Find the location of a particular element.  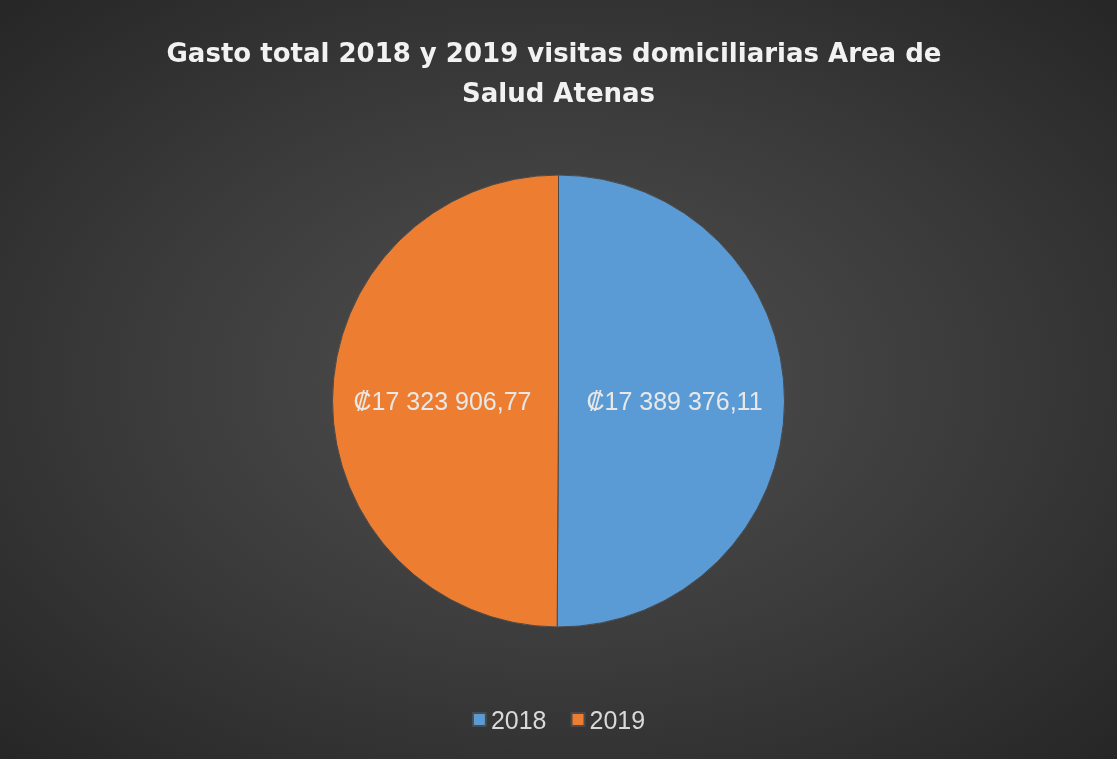

chart-title: Gasto total 2018 y 2019 visitas domiciliarias Area de Salud Atenas is located at coordinates (558, 73).